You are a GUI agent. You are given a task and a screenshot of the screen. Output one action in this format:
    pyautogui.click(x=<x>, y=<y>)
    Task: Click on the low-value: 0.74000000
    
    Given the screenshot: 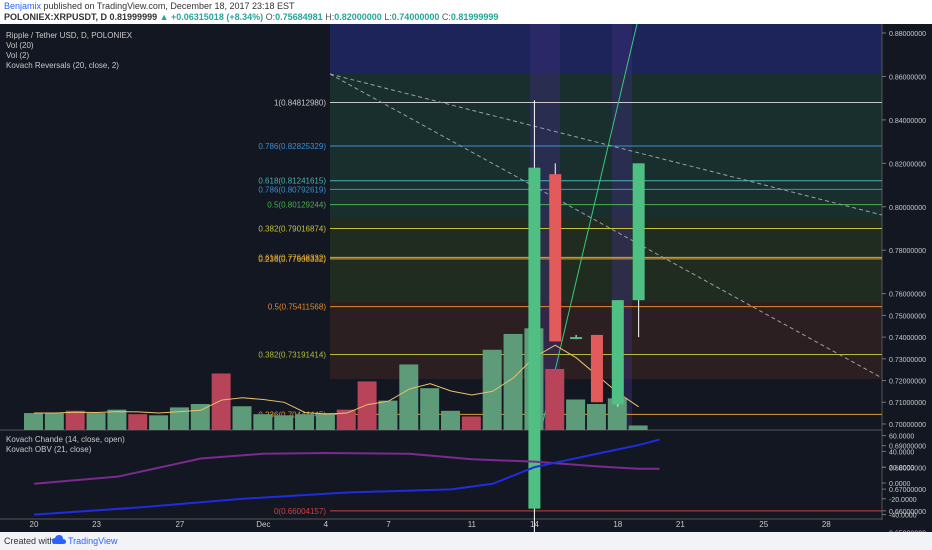 What is the action you would take?
    pyautogui.click(x=415, y=17)
    